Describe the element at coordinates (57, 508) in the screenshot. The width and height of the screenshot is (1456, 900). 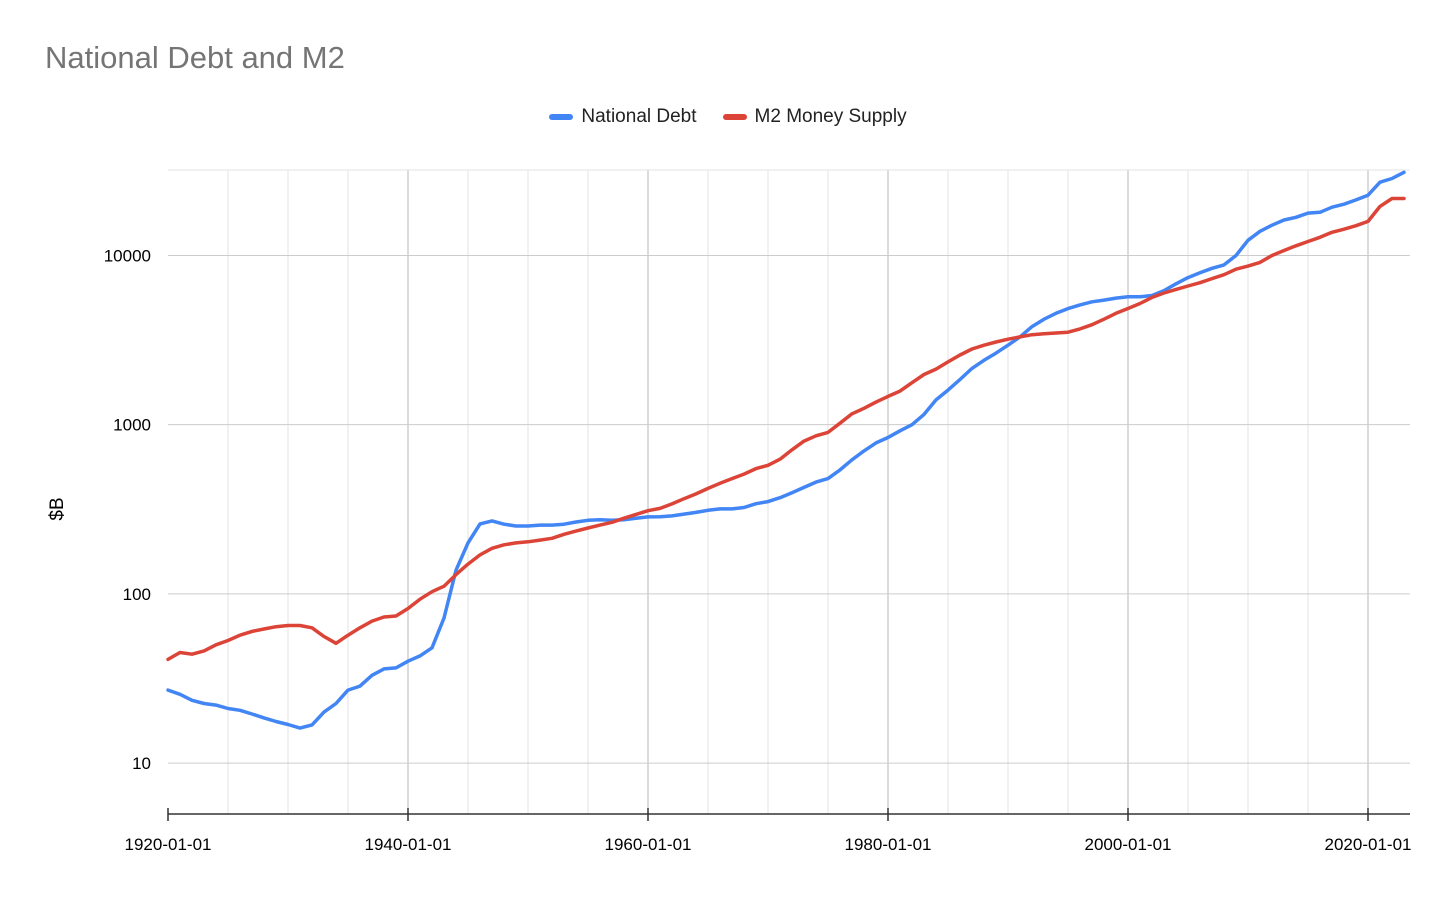
I see `y-axis-label: $B` at that location.